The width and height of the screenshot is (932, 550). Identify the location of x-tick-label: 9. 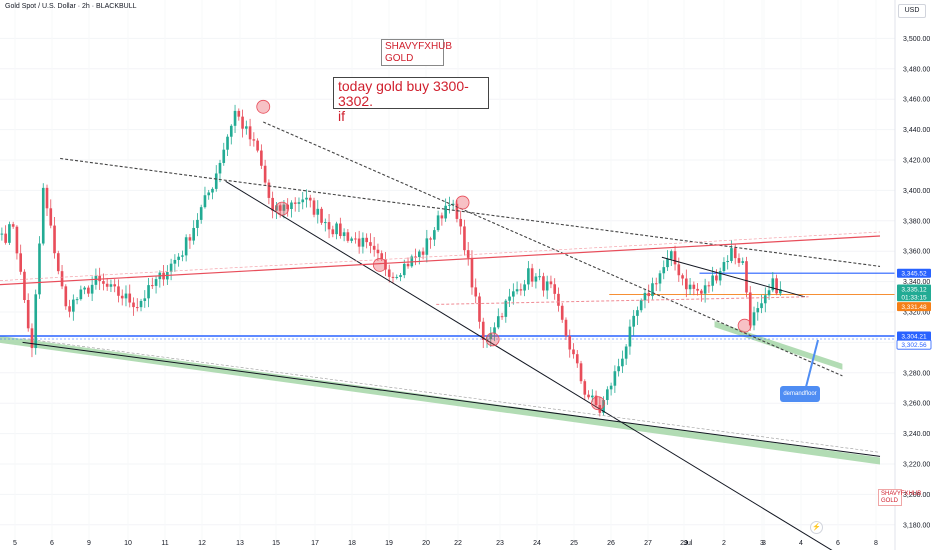
(89, 543).